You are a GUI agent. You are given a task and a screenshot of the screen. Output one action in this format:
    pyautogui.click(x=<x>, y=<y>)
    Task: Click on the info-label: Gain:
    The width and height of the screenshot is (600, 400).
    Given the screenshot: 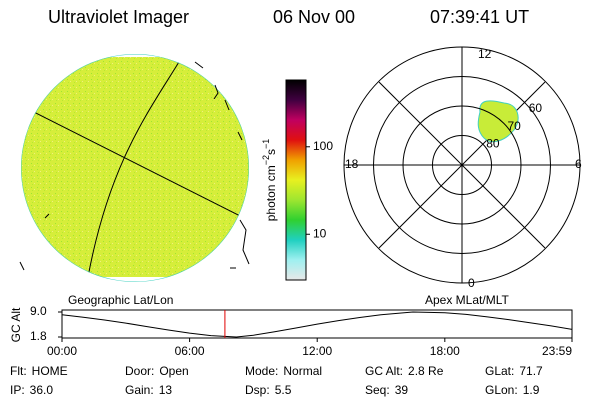 What is the action you would take?
    pyautogui.click(x=139, y=390)
    